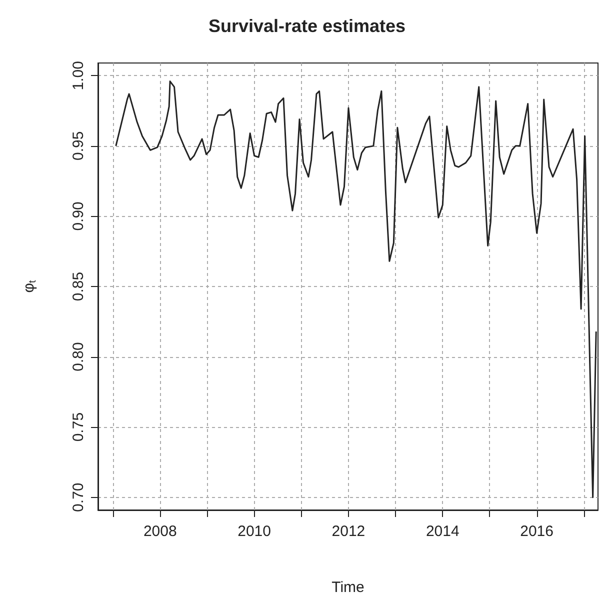 This screenshot has width=614, height=606. Describe the element at coordinates (78, 75) in the screenshot. I see `y-tick-label: 1.00` at that location.